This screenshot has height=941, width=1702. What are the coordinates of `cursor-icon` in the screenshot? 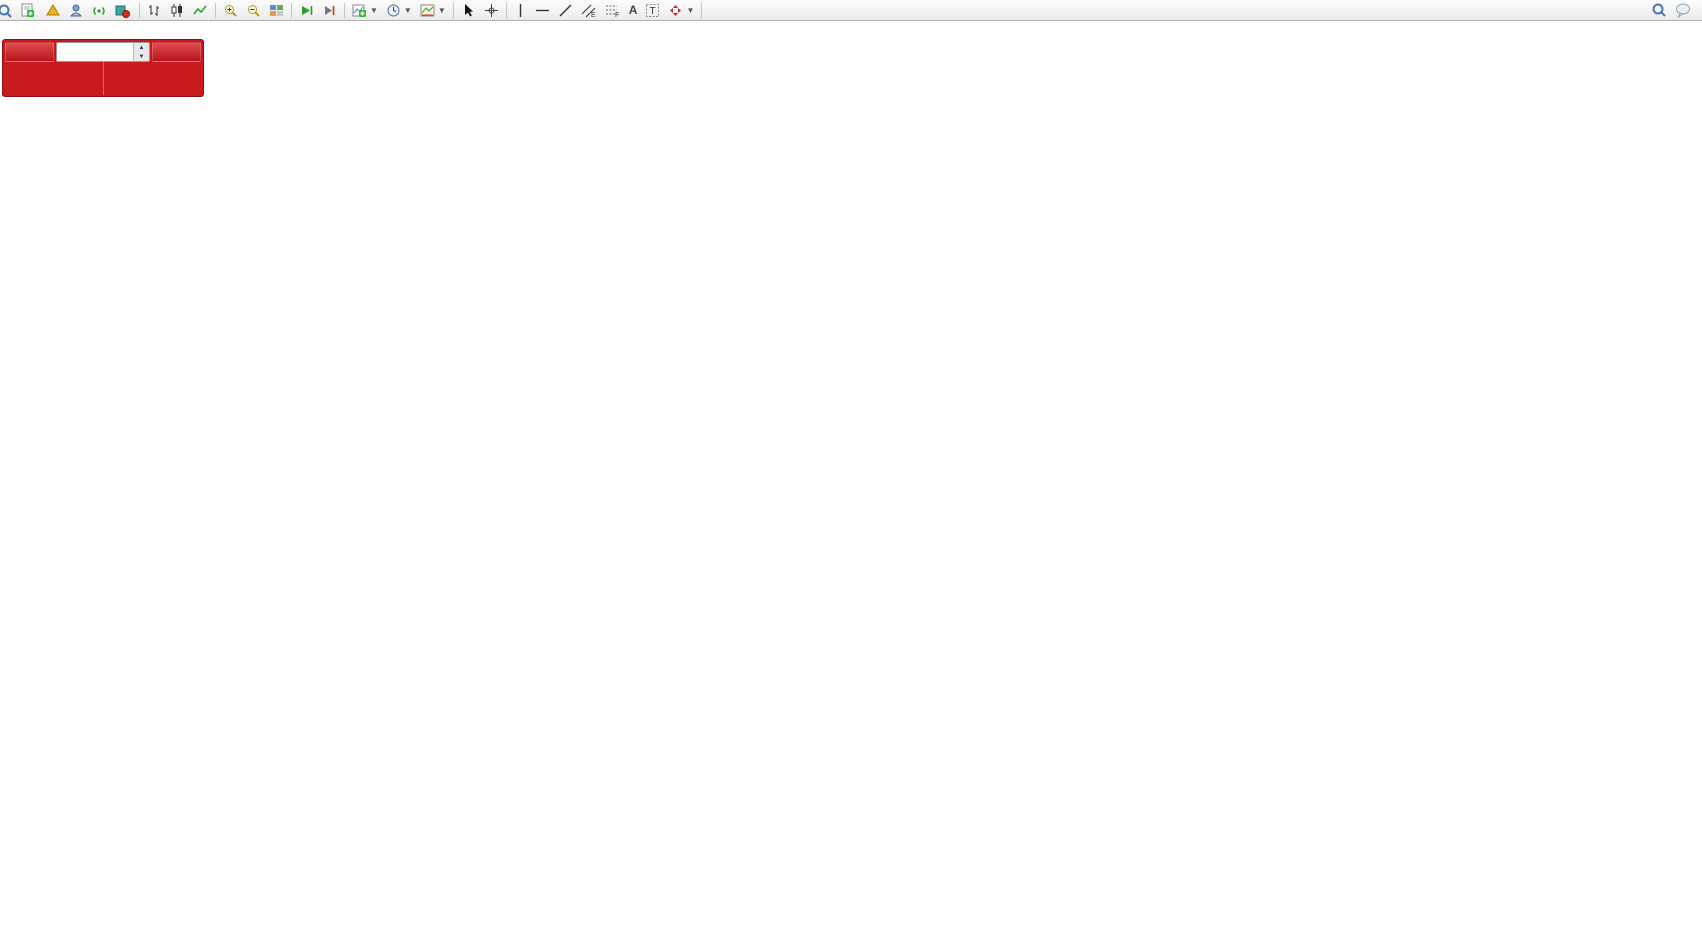 It's located at (468, 9).